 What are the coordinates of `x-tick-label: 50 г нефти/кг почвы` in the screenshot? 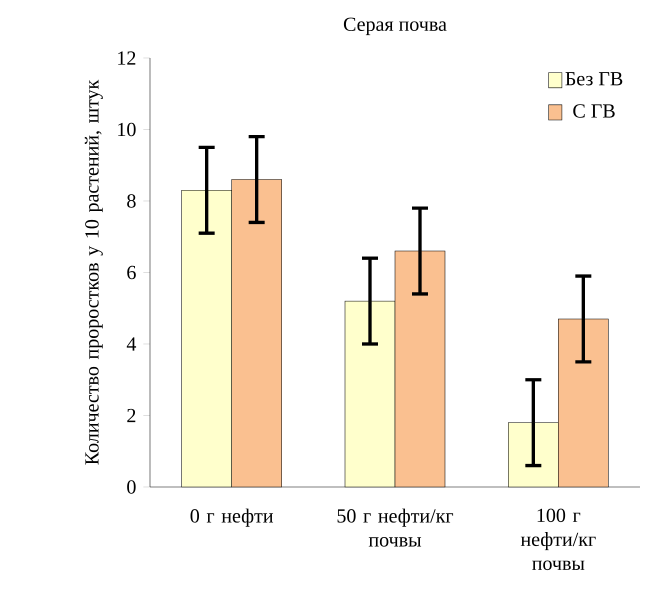 It's located at (396, 527).